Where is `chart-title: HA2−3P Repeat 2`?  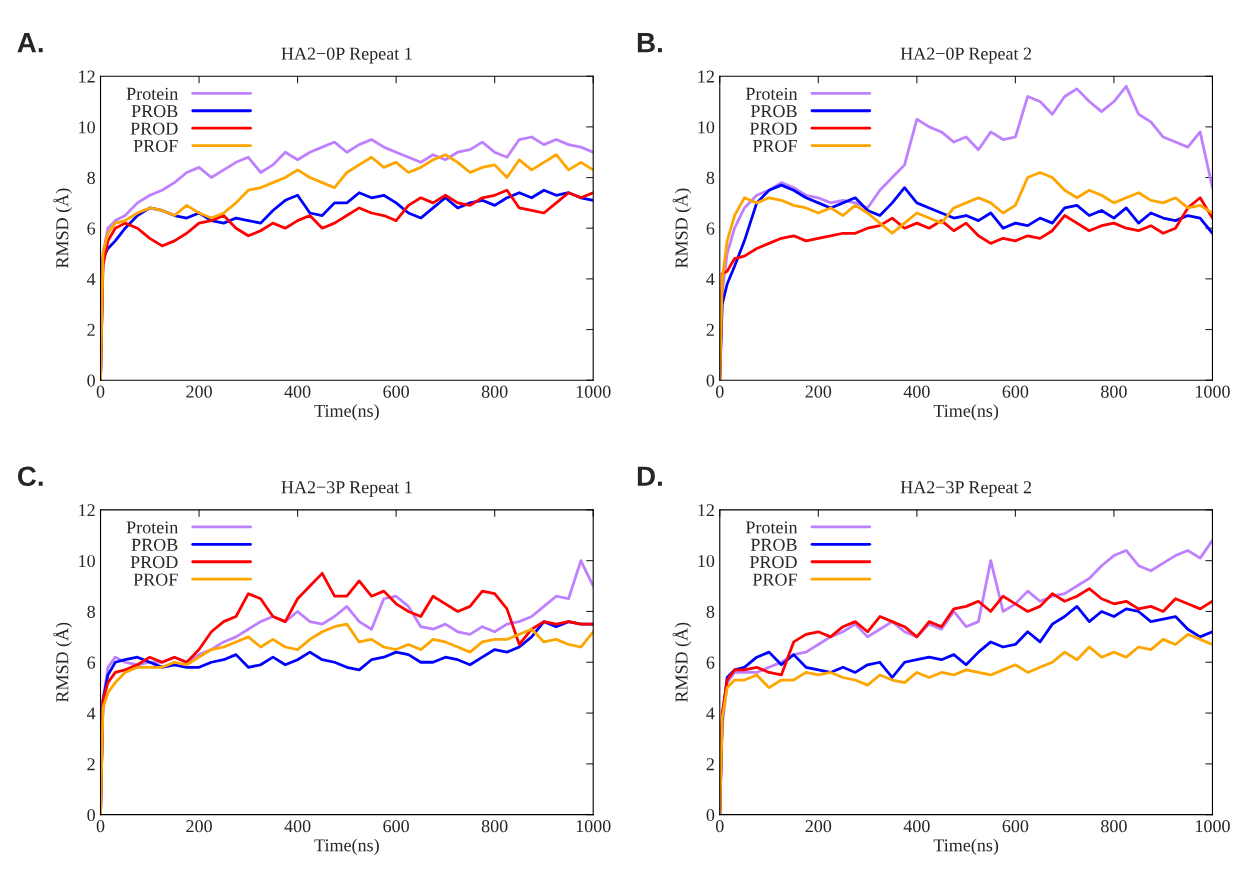
chart-title: HA2−3P Repeat 2 is located at coordinates (966, 489).